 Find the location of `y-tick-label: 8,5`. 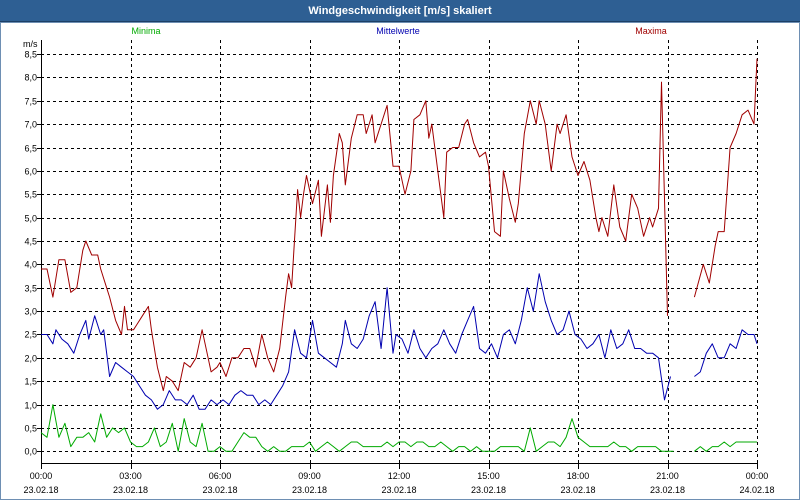

y-tick-label: 8,5 is located at coordinates (30, 55).